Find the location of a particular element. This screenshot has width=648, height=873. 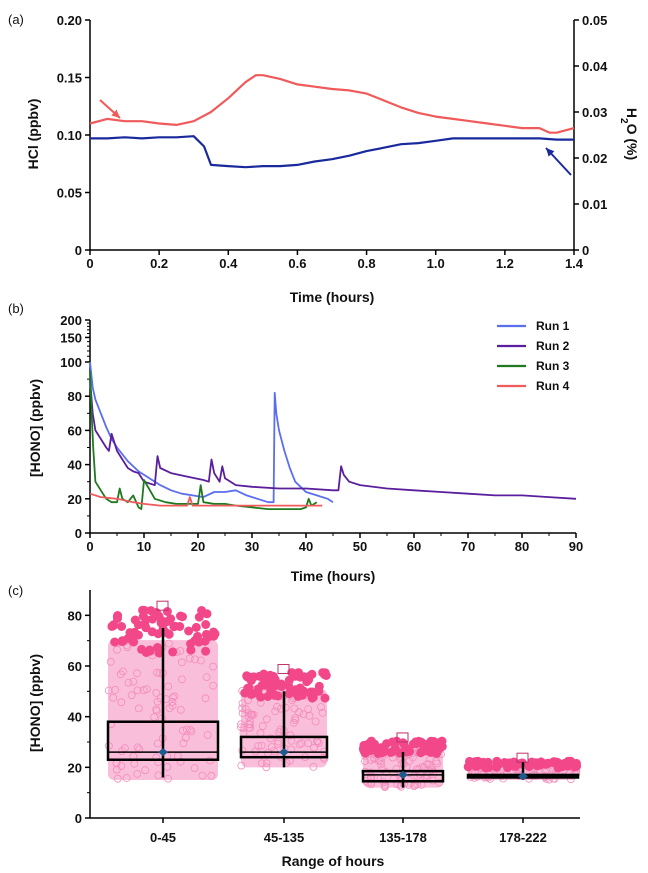

panel-a-label: (a) is located at coordinates (16, 19).